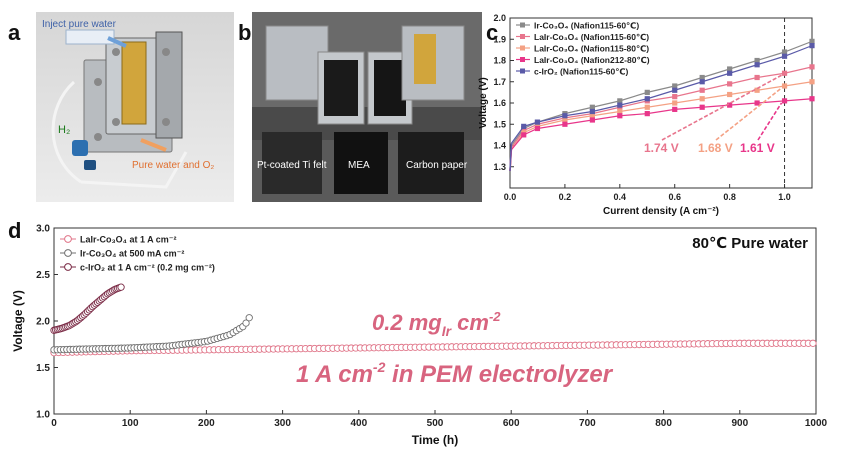 The width and height of the screenshot is (843, 459). Describe the element at coordinates (663, 423) in the screenshot. I see `x-tick-label-d: 800` at that location.